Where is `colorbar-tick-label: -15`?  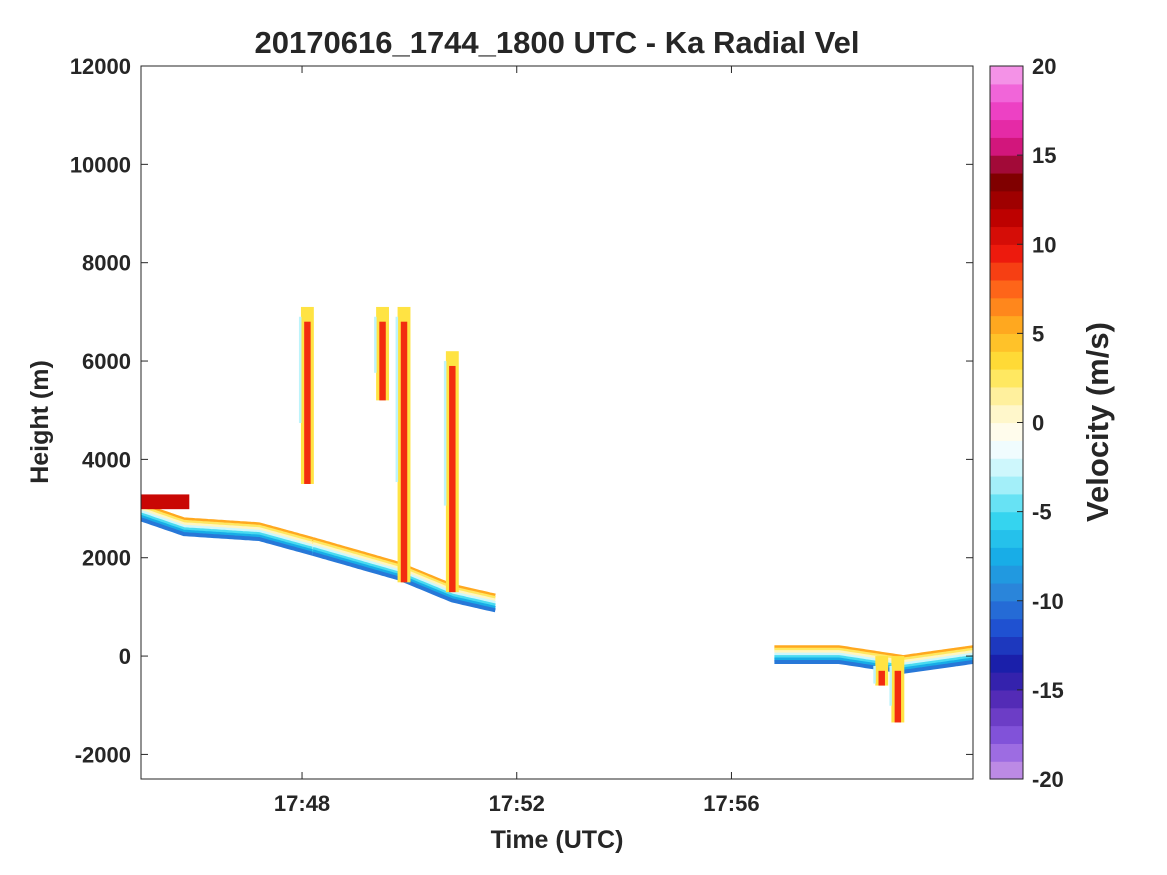 colorbar-tick-label: -15 is located at coordinates (1048, 690).